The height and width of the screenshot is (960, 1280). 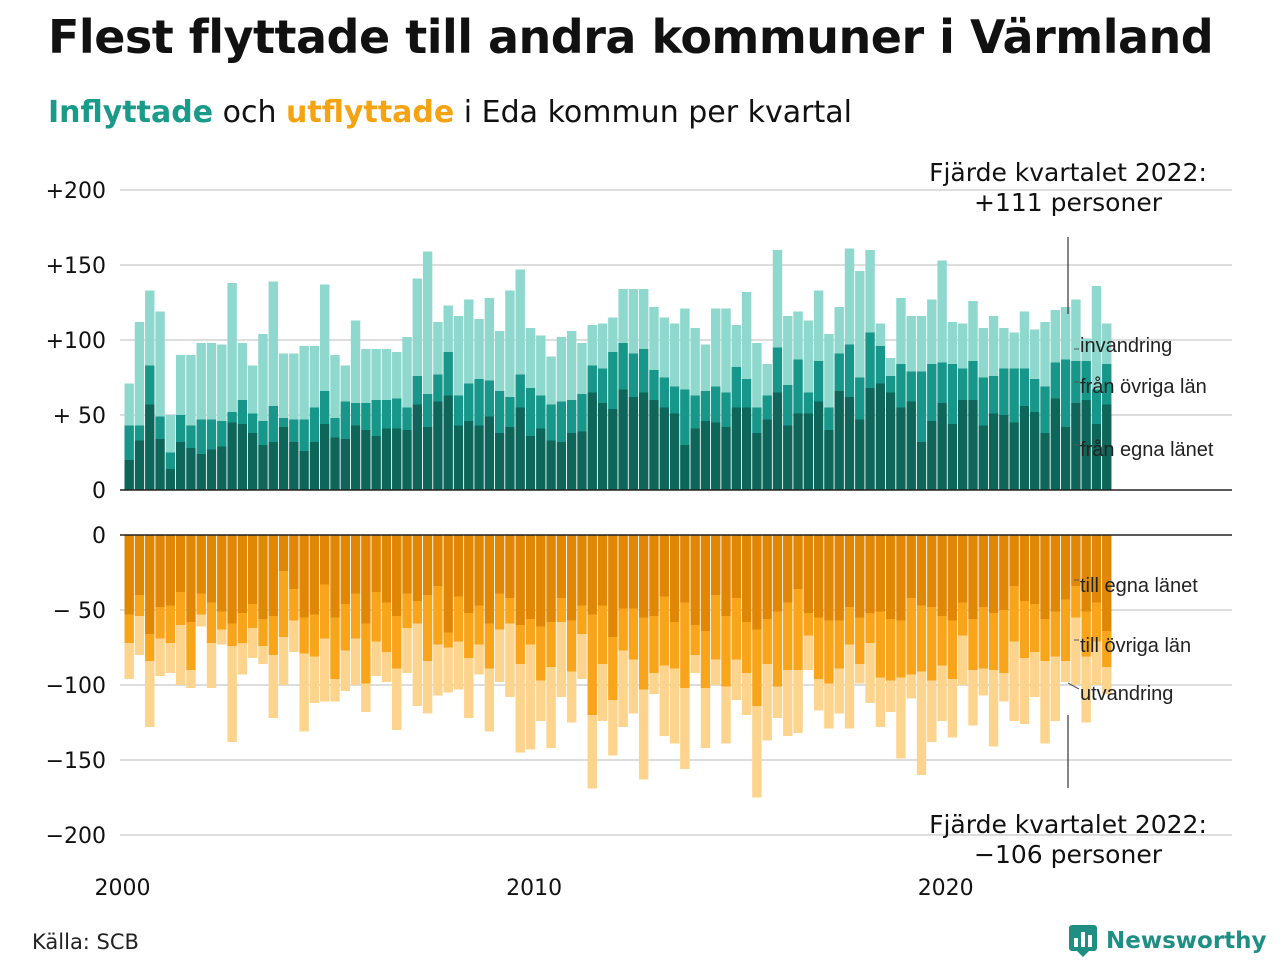 What do you see at coordinates (79, 416) in the screenshot?
I see `y-tick-label: + 50` at bounding box center [79, 416].